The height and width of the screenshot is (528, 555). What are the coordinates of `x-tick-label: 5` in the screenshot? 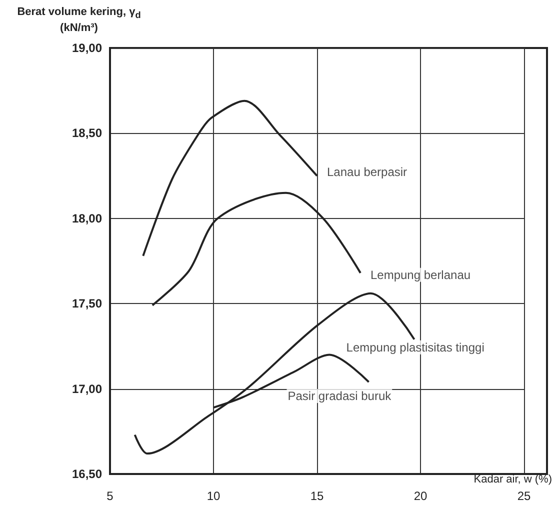 It's located at (110, 496).